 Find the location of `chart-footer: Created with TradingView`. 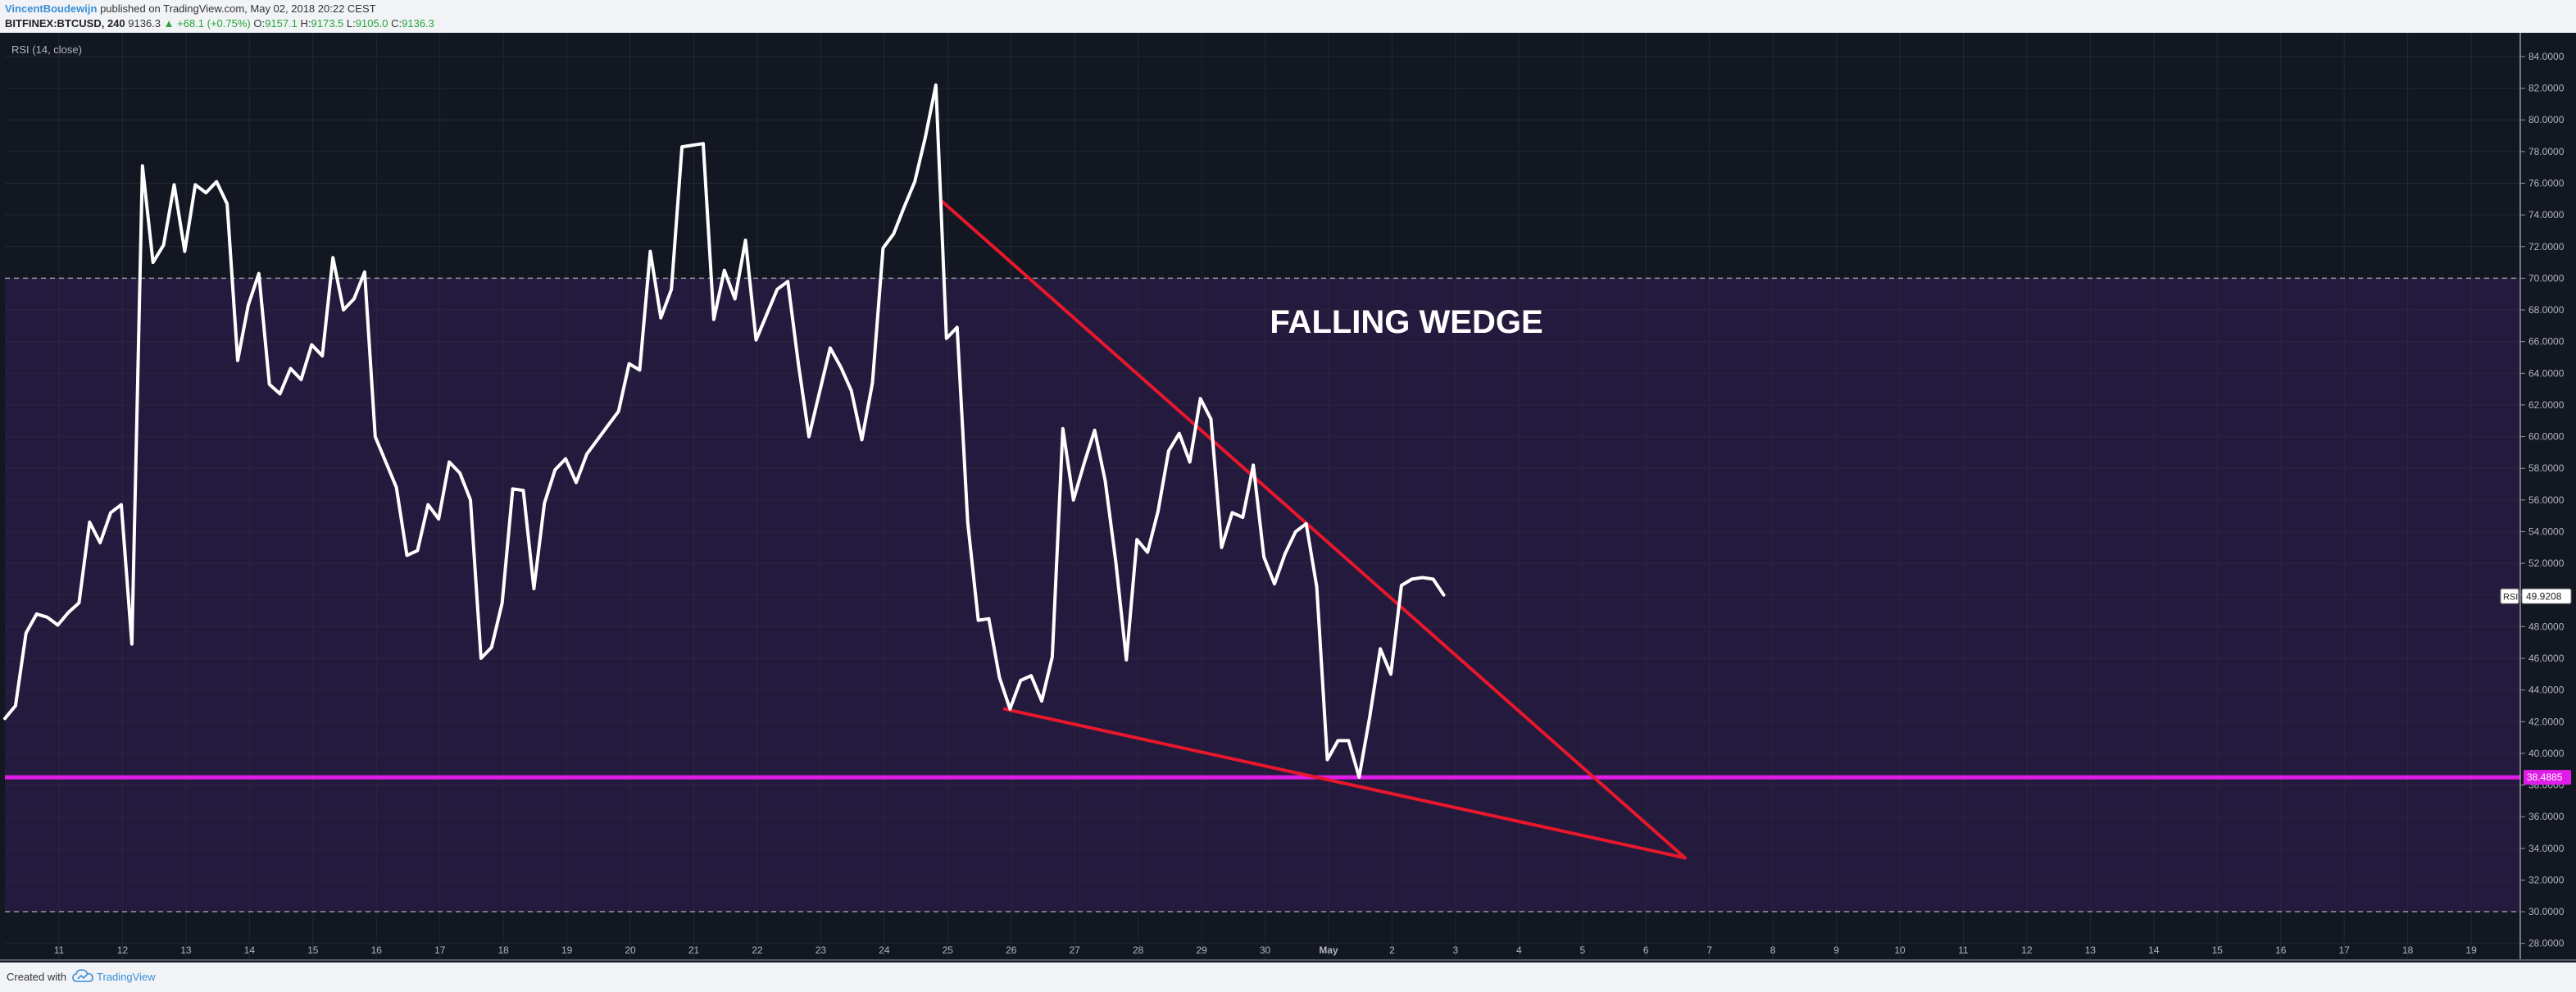

chart-footer: Created with TradingView is located at coordinates (1288, 977).